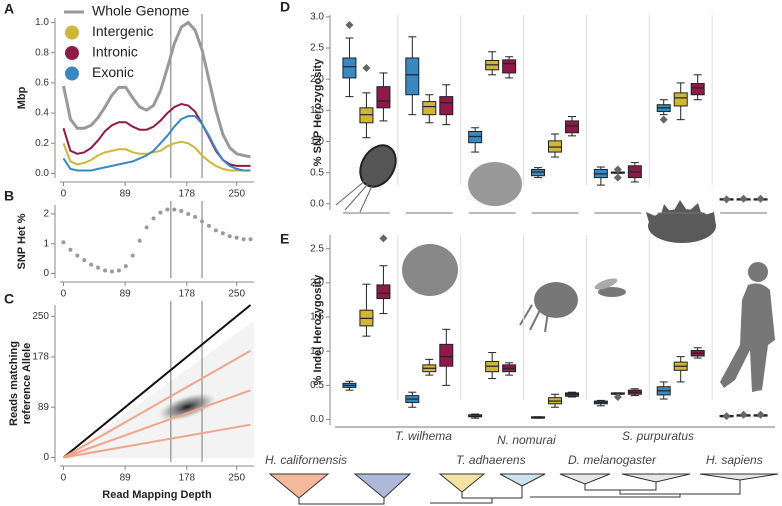  I want to click on panel-label: B, so click(9, 196).